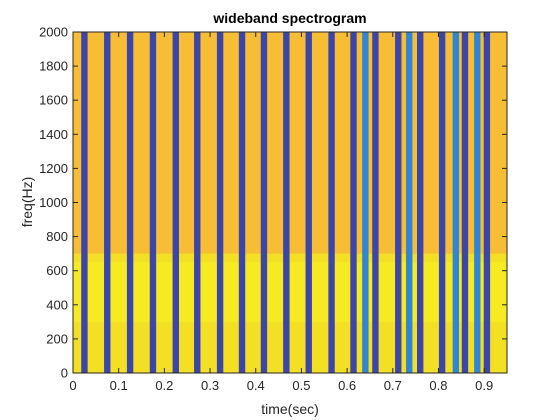 This screenshot has height=420, width=560. What do you see at coordinates (64, 373) in the screenshot?
I see `y-tick-label: 0` at bounding box center [64, 373].